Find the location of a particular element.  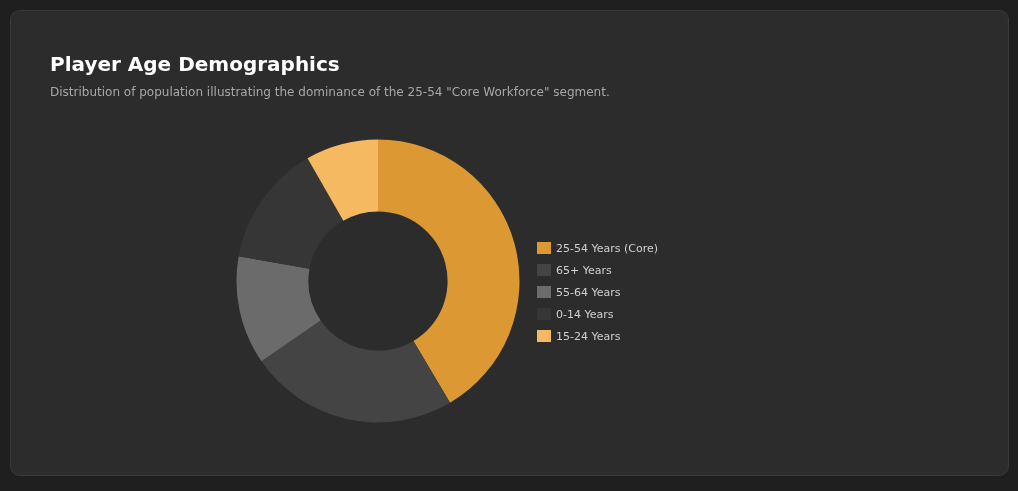

chart-subtitle: Distribution of population illustrating the dominance of the 25-54 "Core Workforce" segment. is located at coordinates (330, 92).